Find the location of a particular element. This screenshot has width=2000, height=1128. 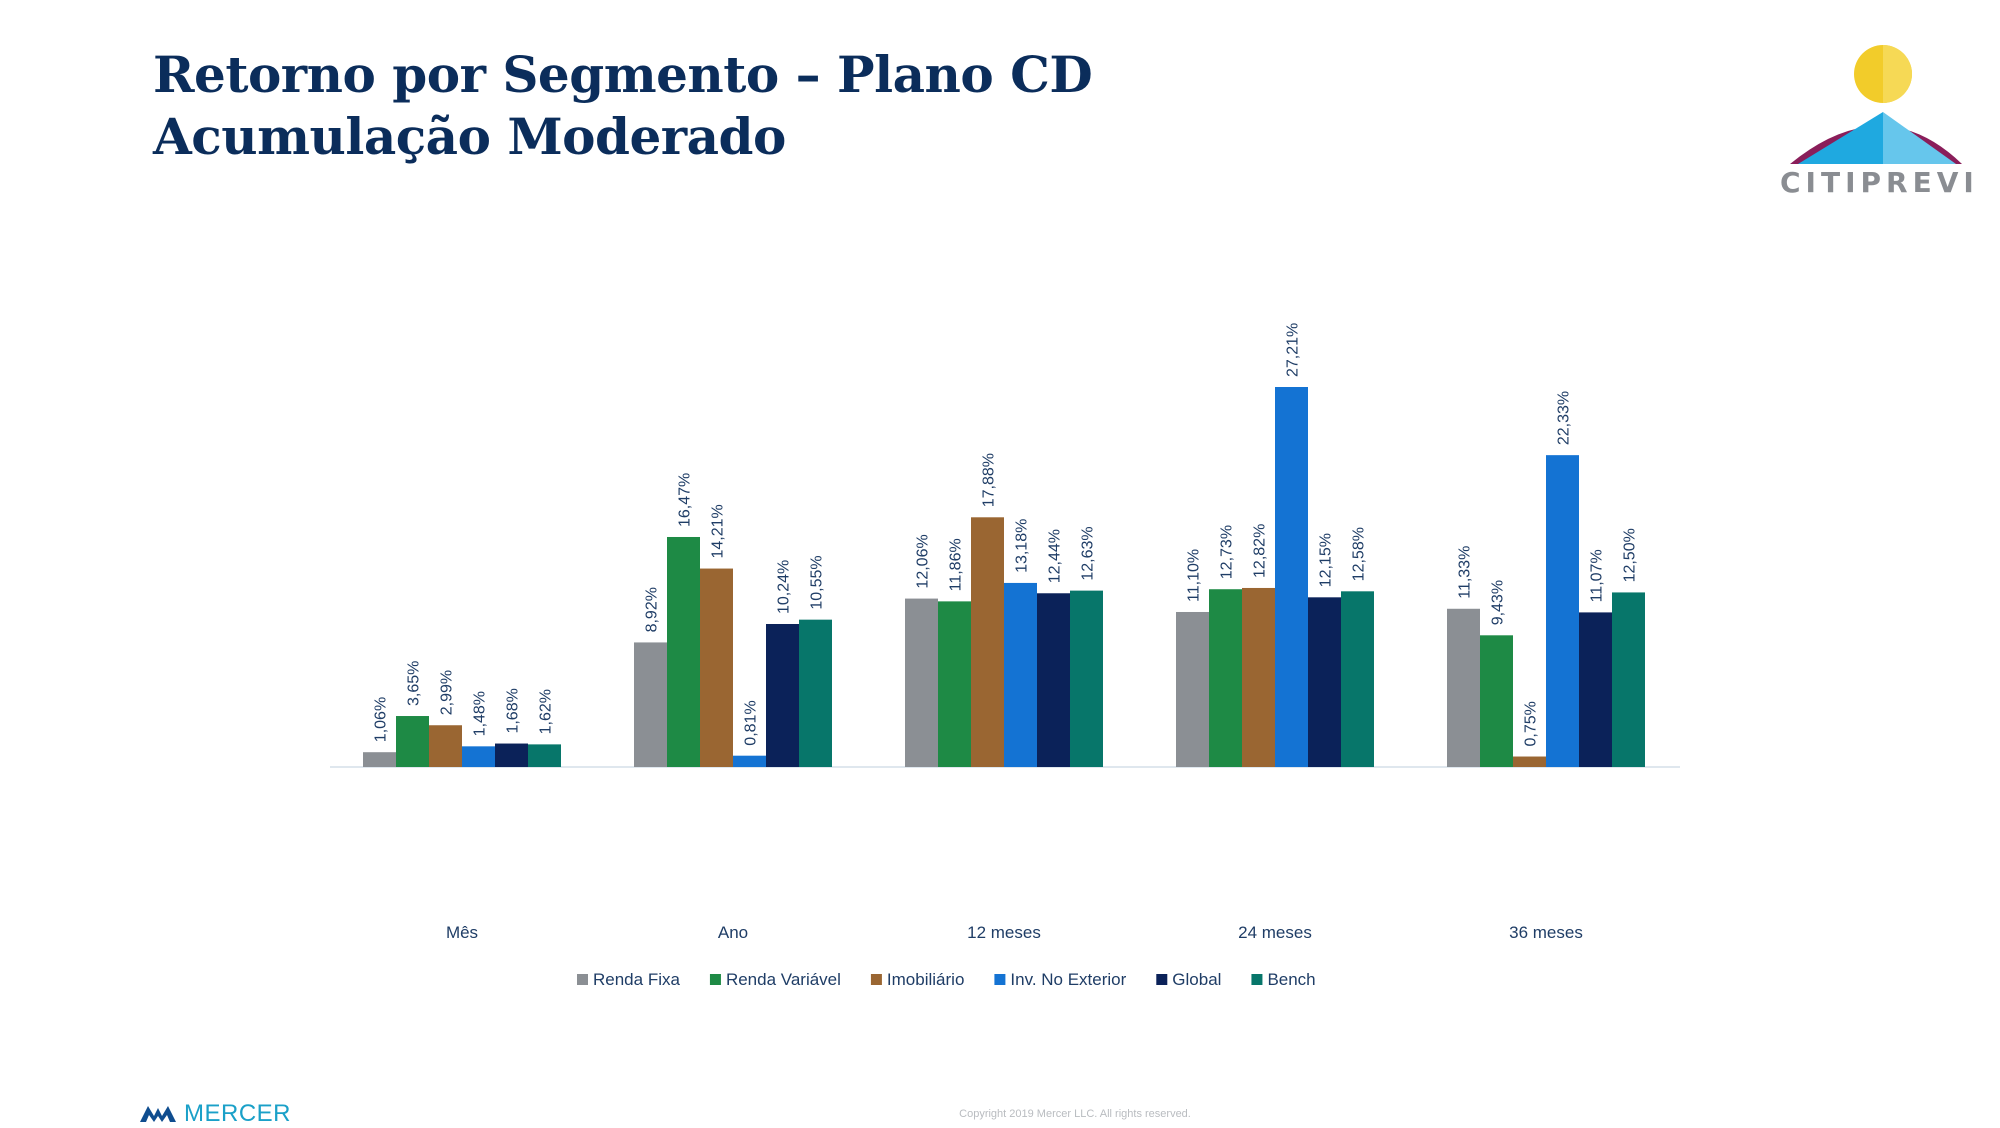

data-label-4-3: 22,33% is located at coordinates (1564, 418).